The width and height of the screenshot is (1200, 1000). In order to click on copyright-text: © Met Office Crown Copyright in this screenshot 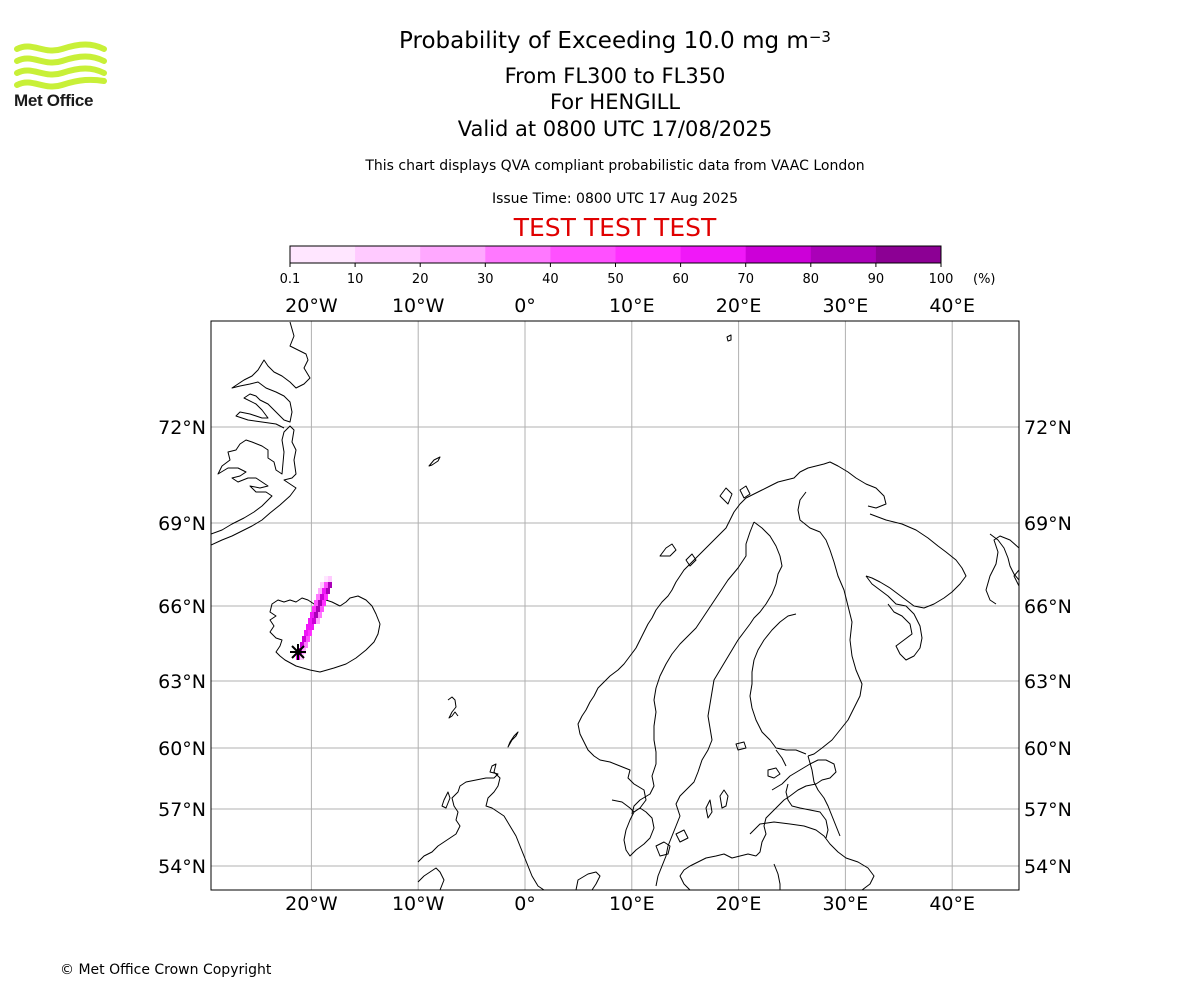, I will do `click(166, 970)`.